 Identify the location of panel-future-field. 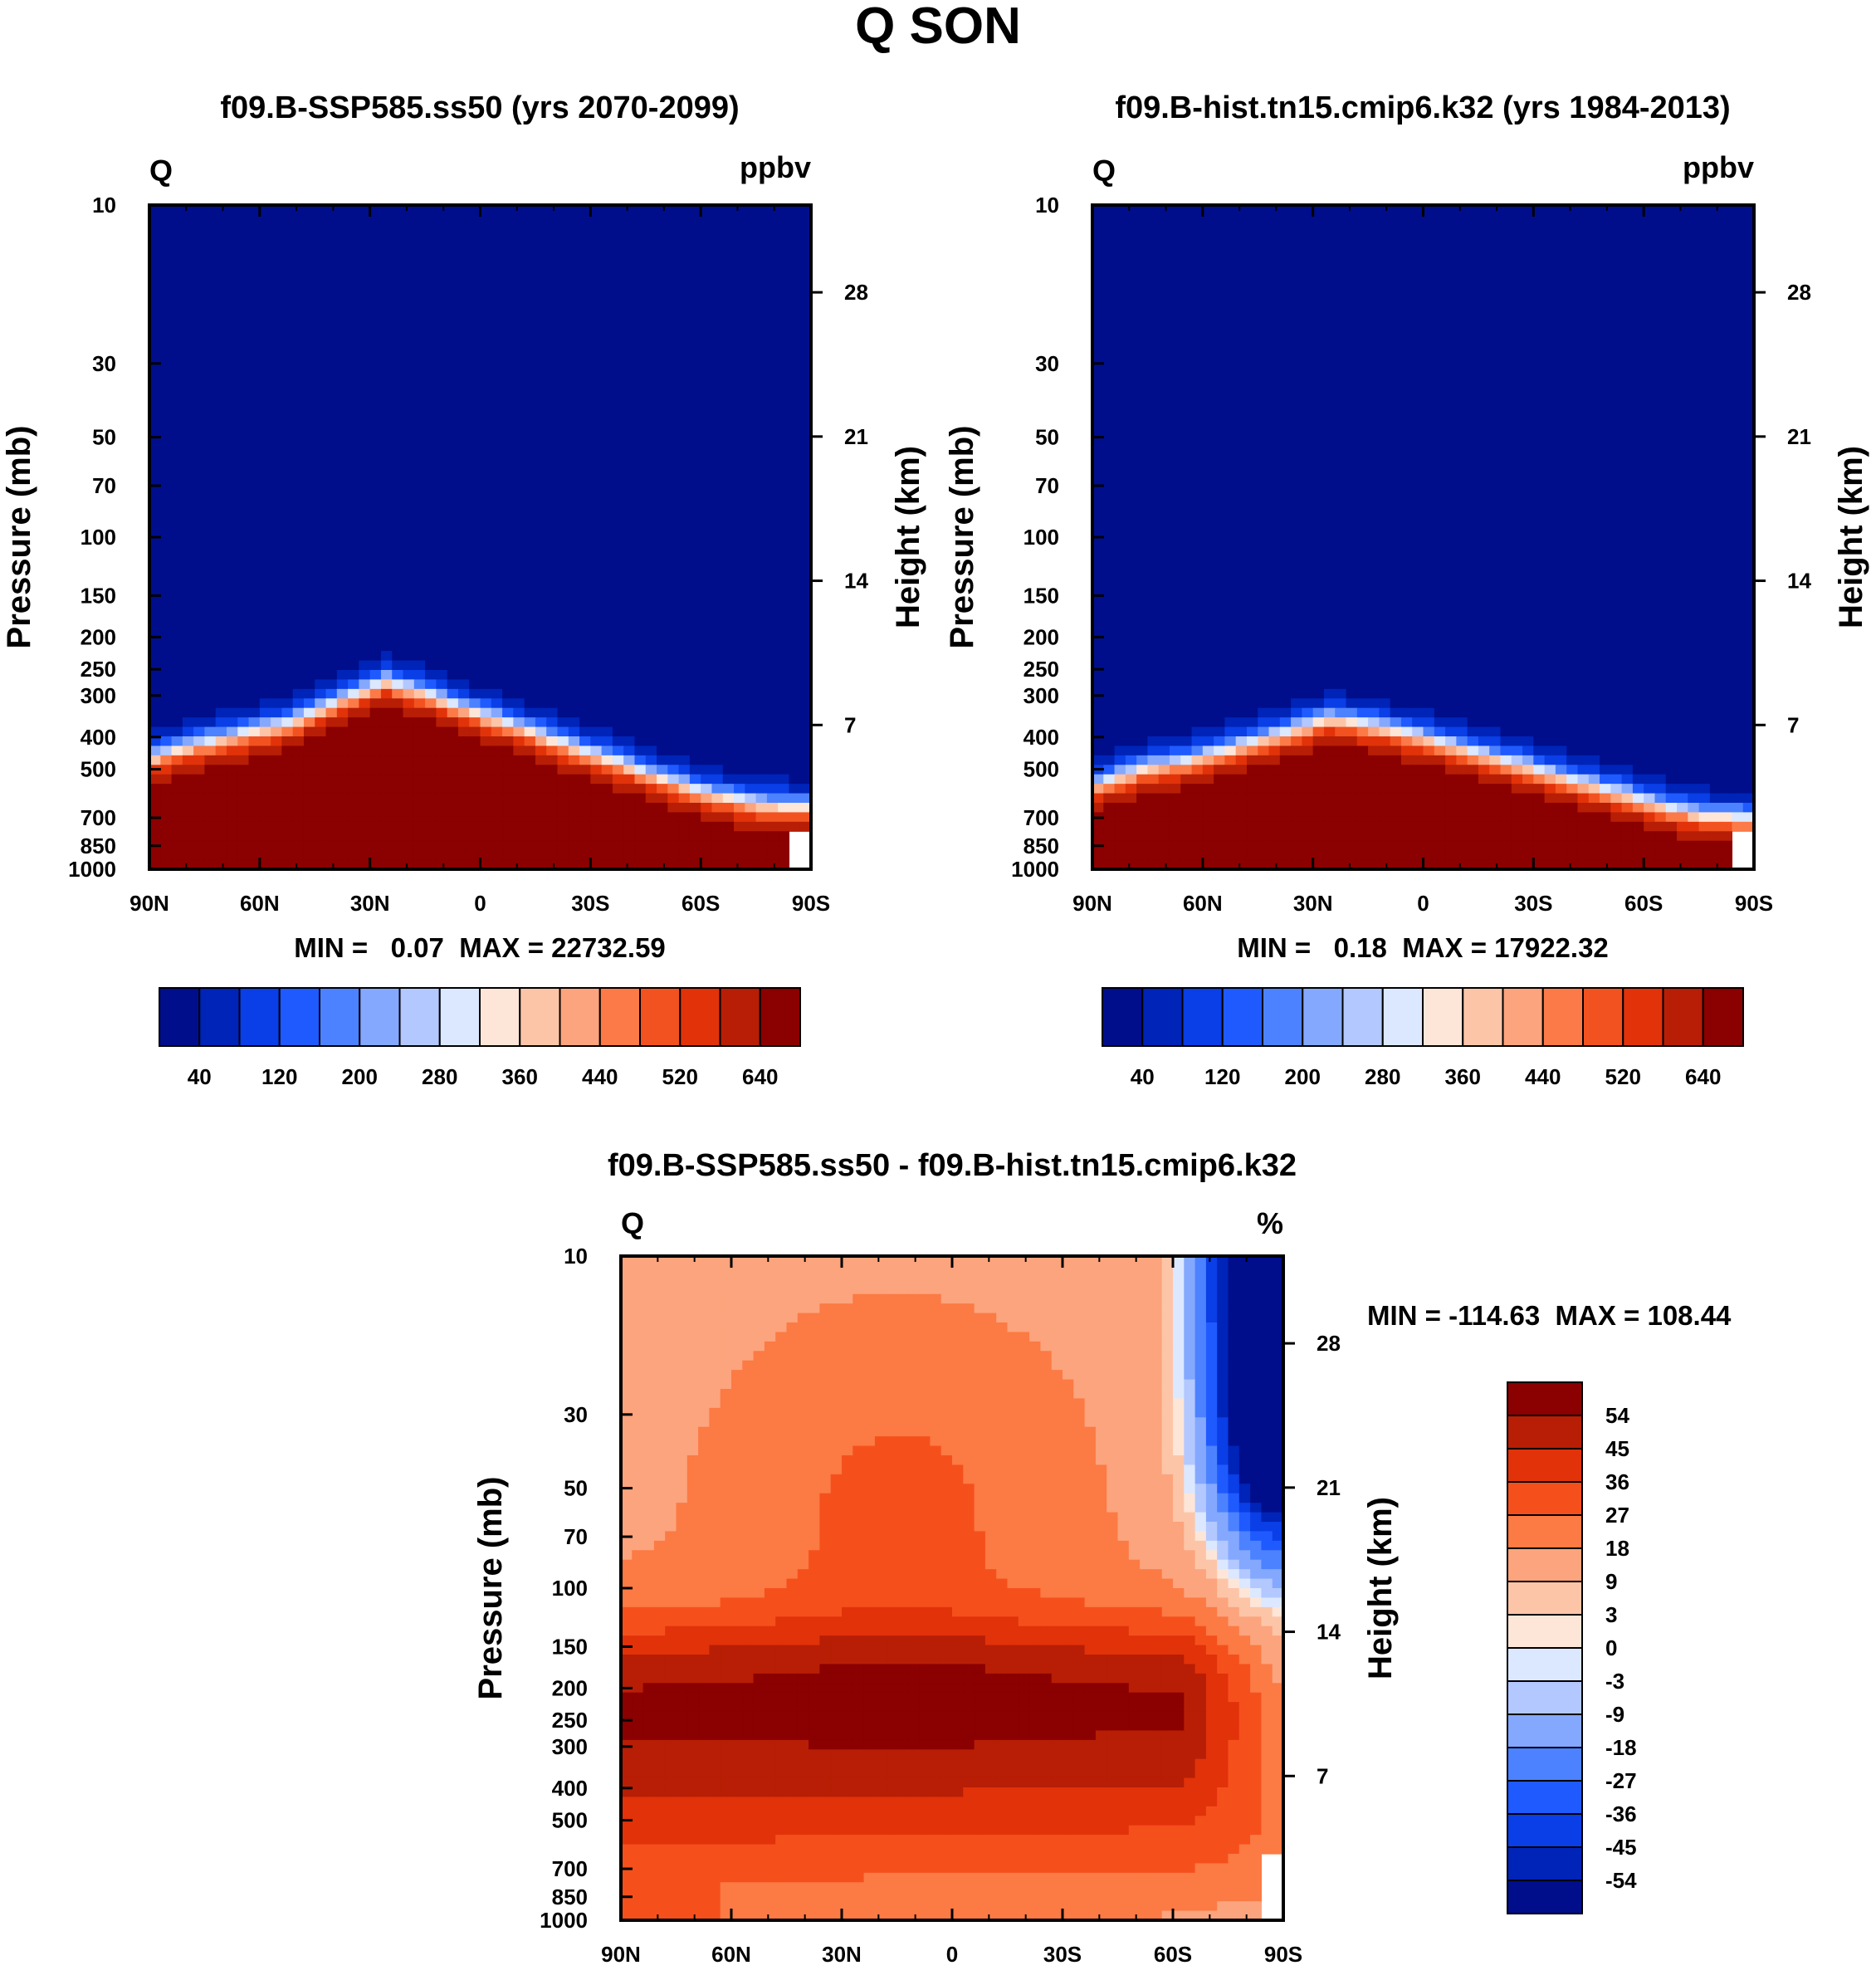
(480, 537).